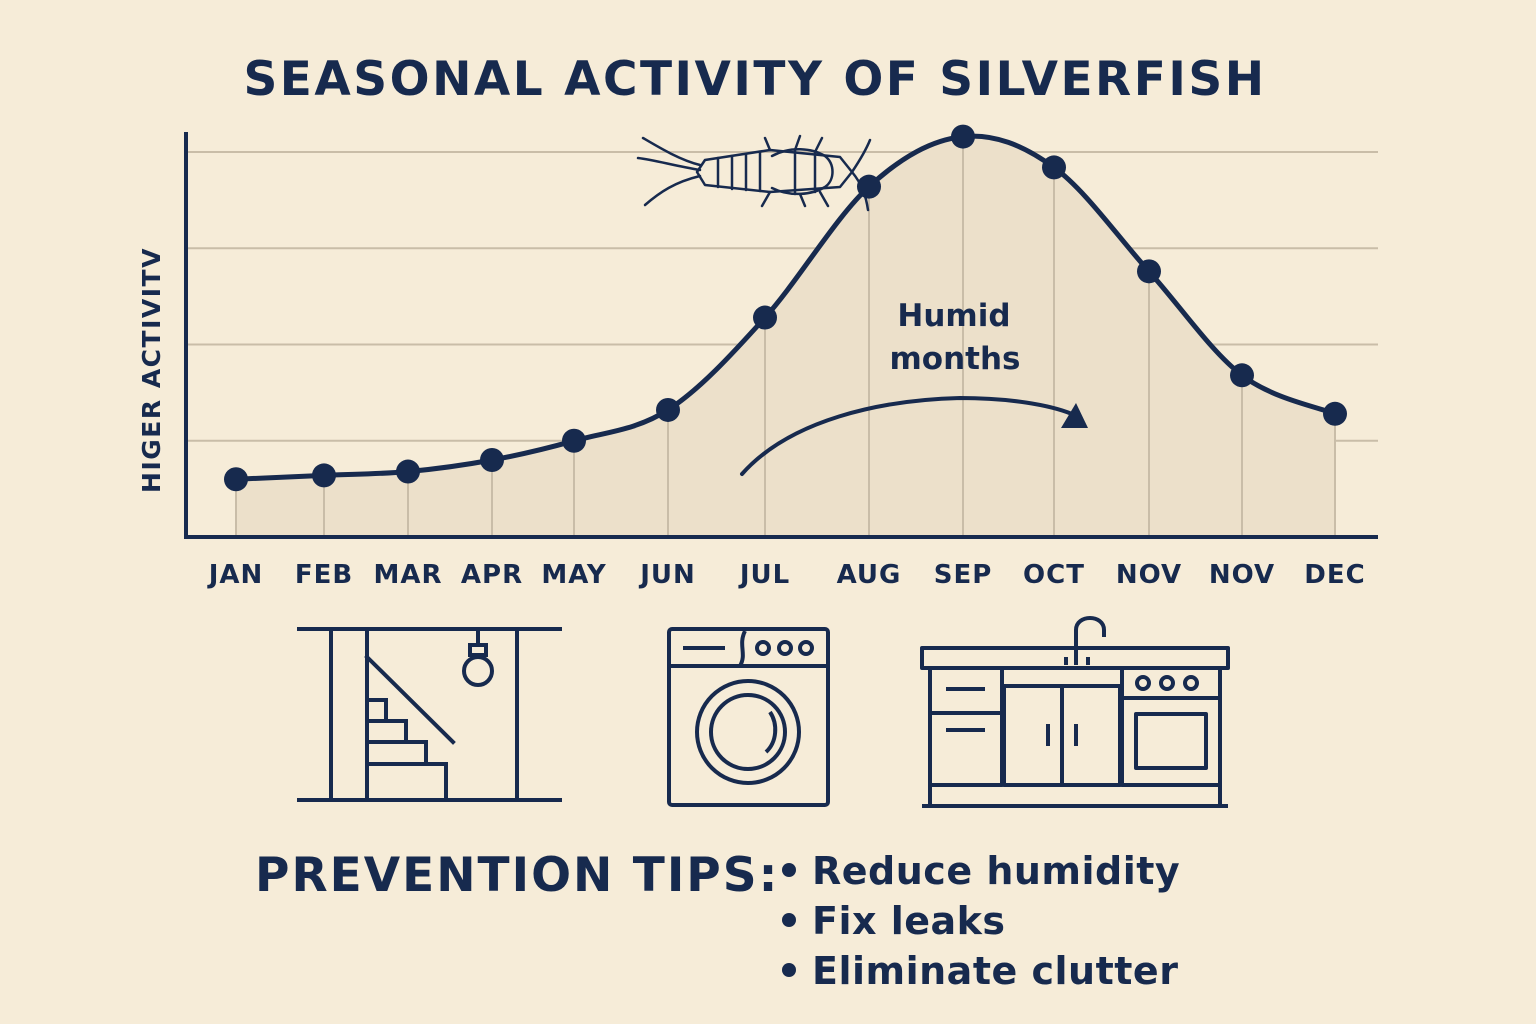  What do you see at coordinates (748, 717) in the screenshot?
I see `washing-machine-icon` at bounding box center [748, 717].